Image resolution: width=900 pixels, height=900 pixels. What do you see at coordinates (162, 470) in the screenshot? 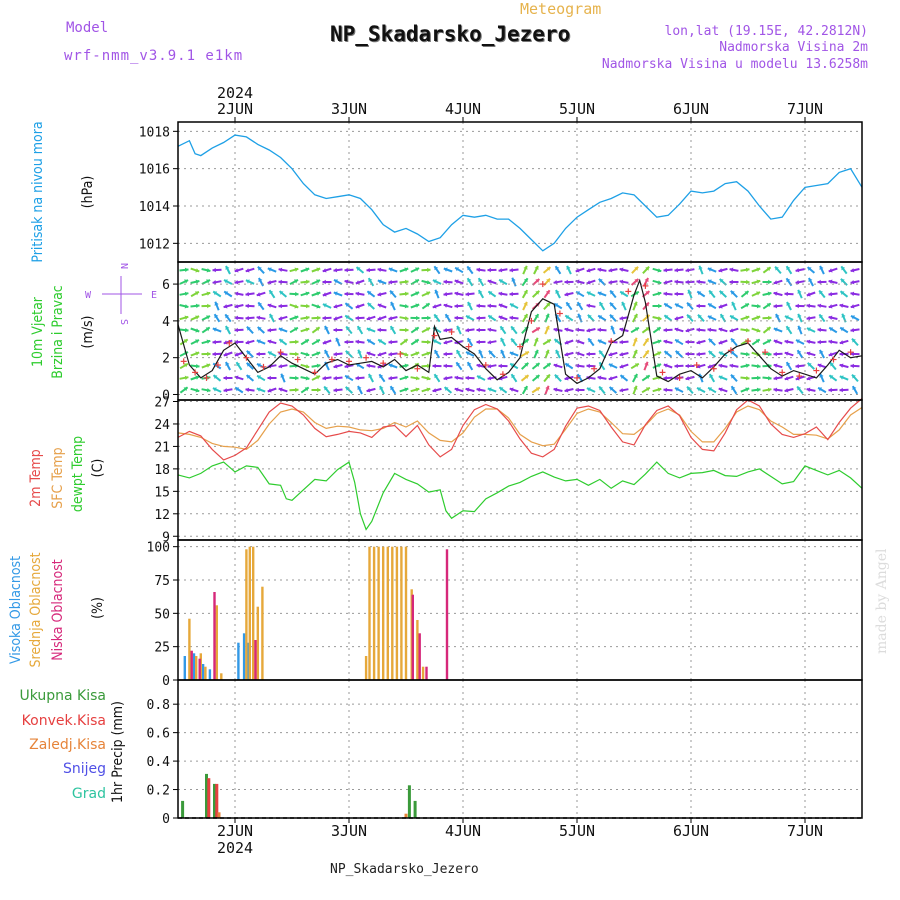
I see `temperature-tick-label: 18` at bounding box center [162, 470].